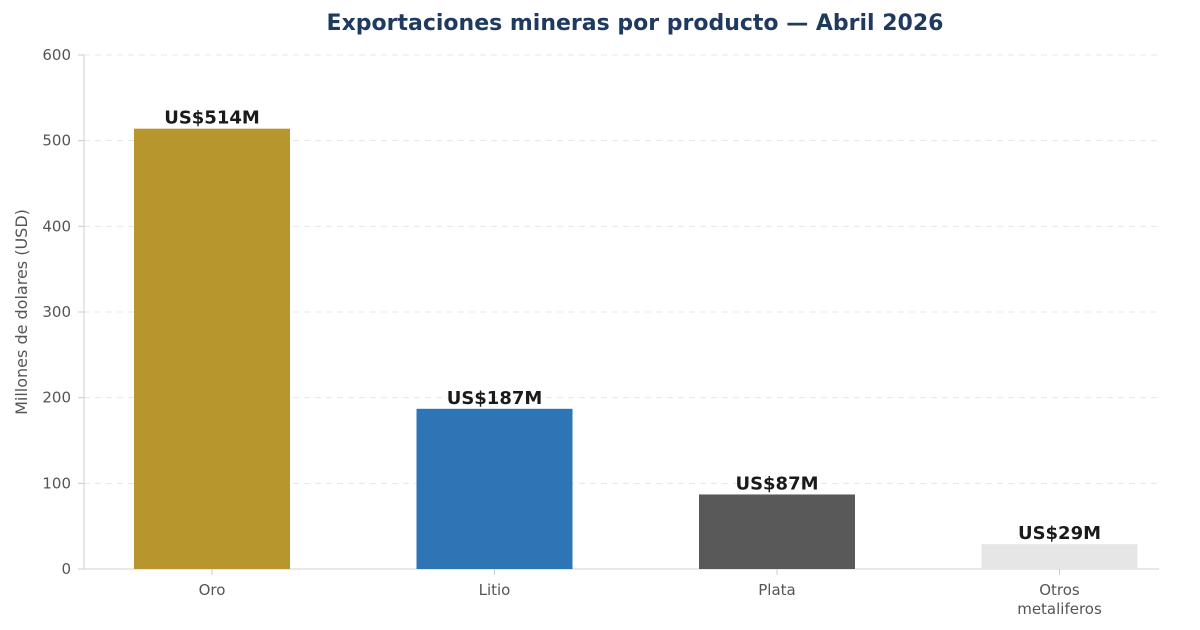  What do you see at coordinates (776, 590) in the screenshot?
I see `x-tick-label: Plata` at bounding box center [776, 590].